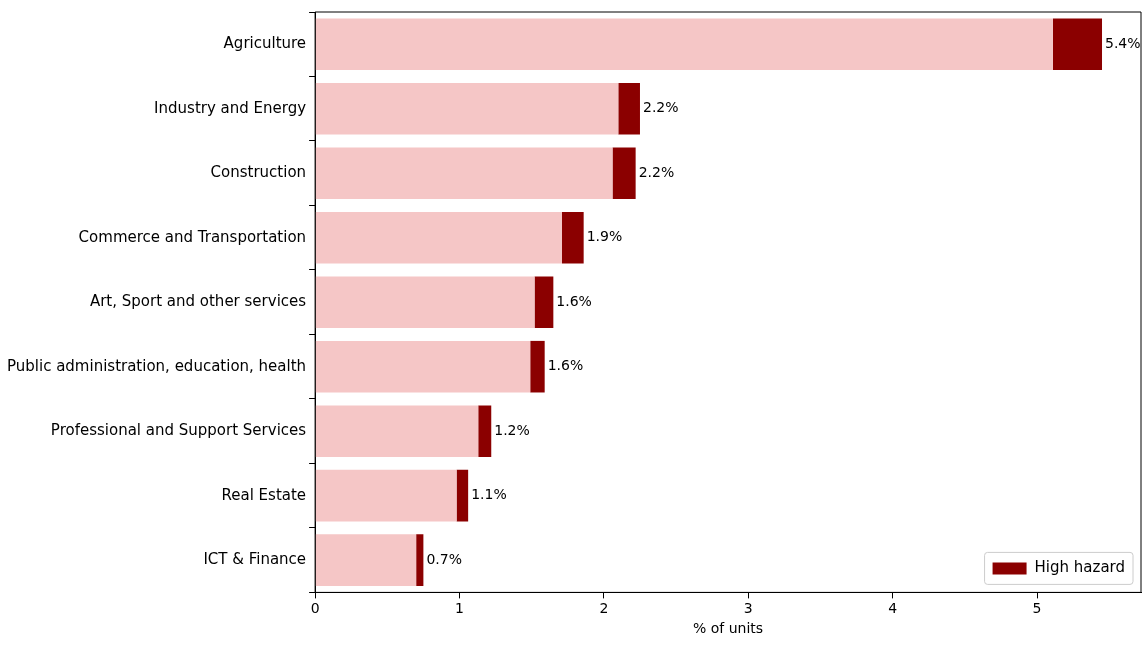  Describe the element at coordinates (604, 236) in the screenshot. I see `total-label: 1.9%` at that location.